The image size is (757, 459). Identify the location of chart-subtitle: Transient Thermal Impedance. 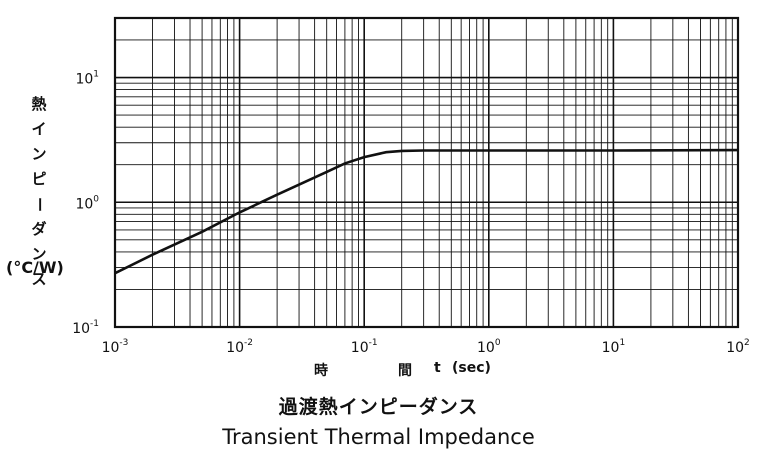
(378, 437).